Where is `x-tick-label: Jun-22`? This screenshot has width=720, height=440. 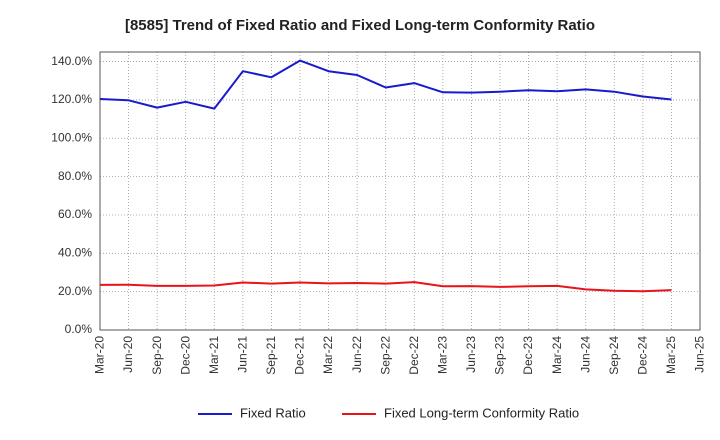 x-tick-label: Jun-22 is located at coordinates (357, 354).